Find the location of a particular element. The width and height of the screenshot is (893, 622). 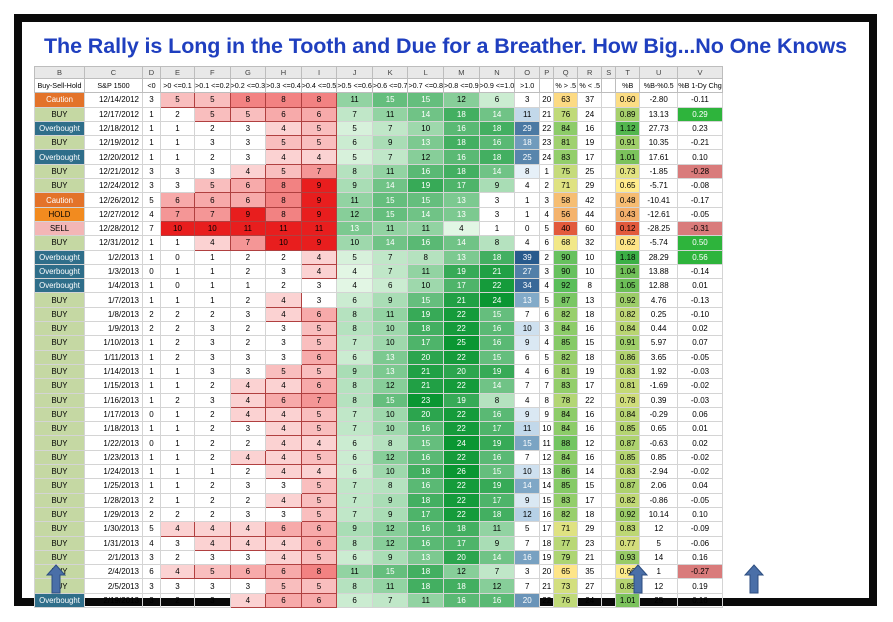

table-cell: -0.03 is located at coordinates (700, 371).